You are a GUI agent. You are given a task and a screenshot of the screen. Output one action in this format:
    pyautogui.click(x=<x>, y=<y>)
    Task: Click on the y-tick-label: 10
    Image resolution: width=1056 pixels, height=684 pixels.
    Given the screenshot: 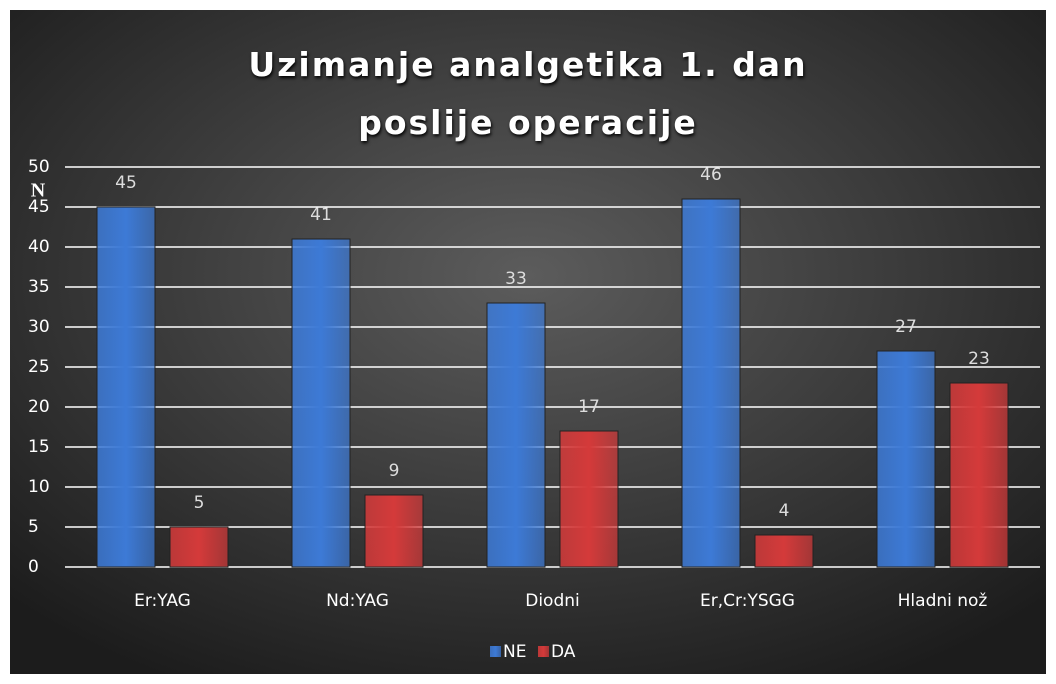 What is the action you would take?
    pyautogui.click(x=39, y=487)
    